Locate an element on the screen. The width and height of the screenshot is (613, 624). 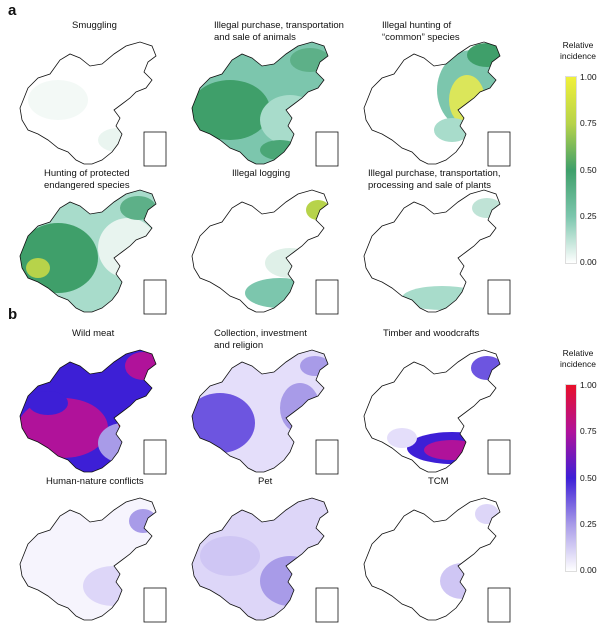
panel-a-label: a is located at coordinates (12, 10).